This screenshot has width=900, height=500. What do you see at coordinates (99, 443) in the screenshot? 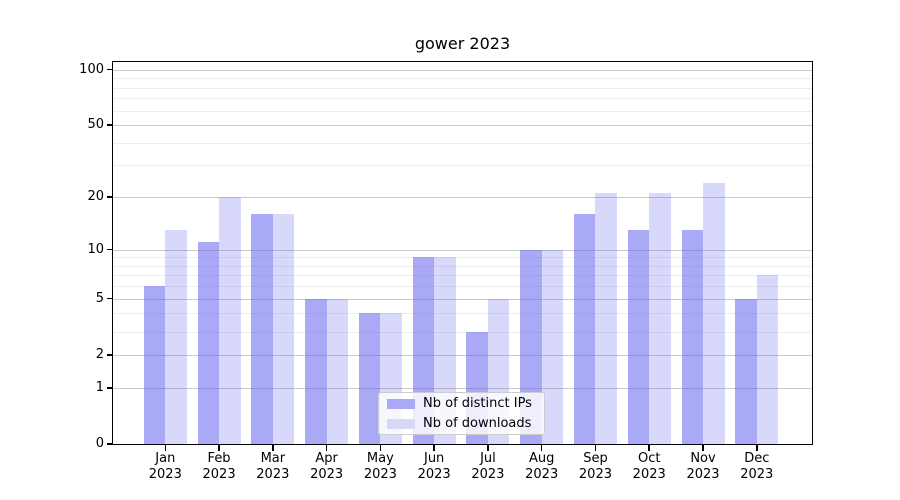
I see `y-tick-label: 0` at bounding box center [99, 443].